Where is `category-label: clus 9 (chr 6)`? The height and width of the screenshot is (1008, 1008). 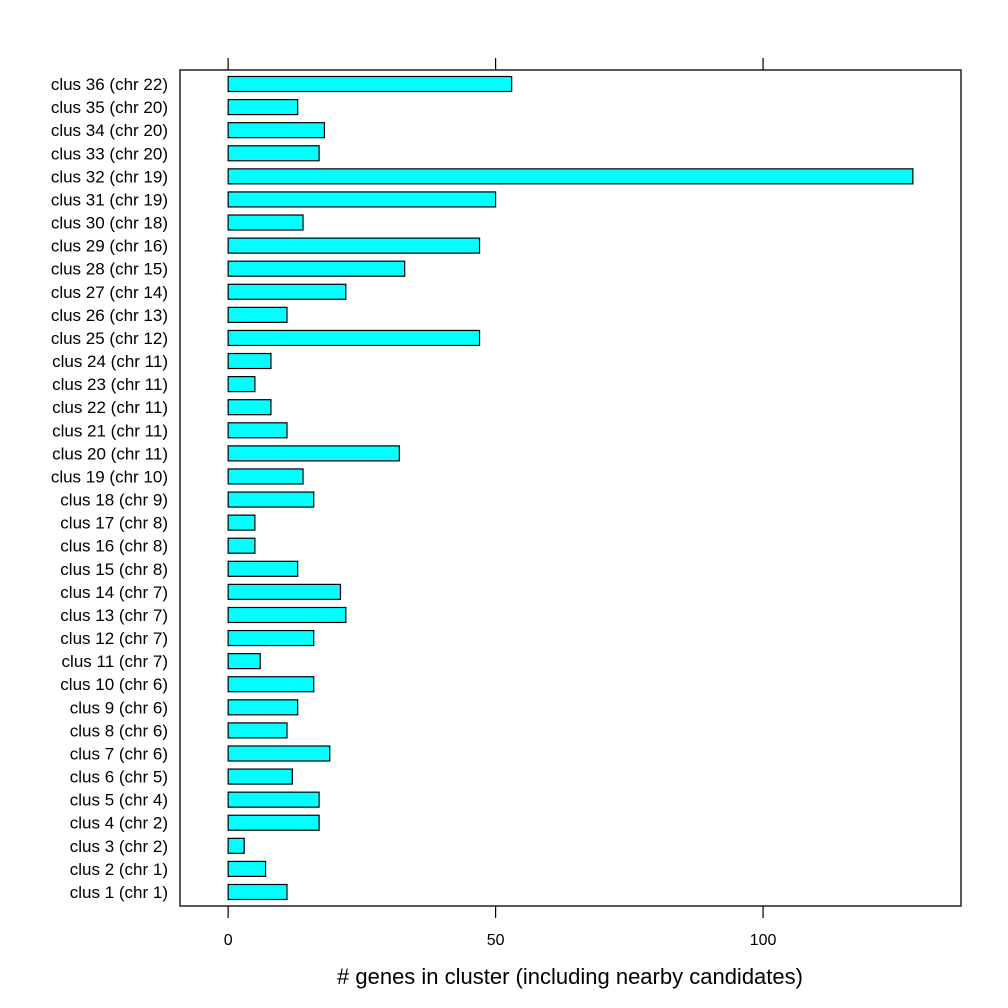 category-label: clus 9 (chr 6) is located at coordinates (119, 707).